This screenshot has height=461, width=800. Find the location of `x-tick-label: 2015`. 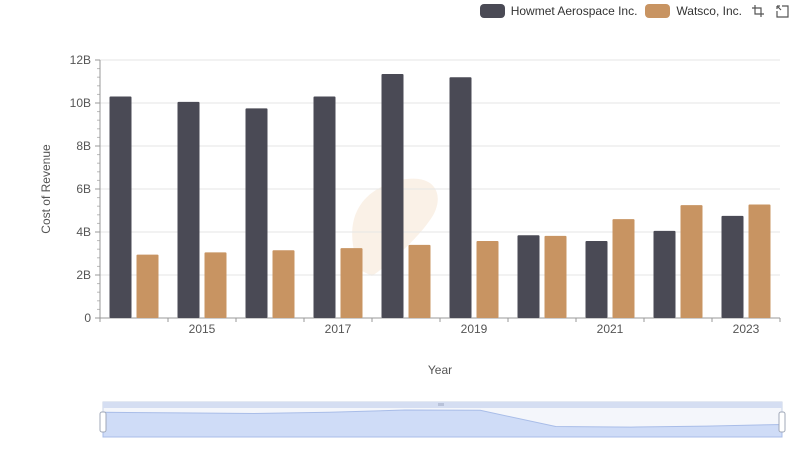

x-tick-label: 2015 is located at coordinates (202, 329).